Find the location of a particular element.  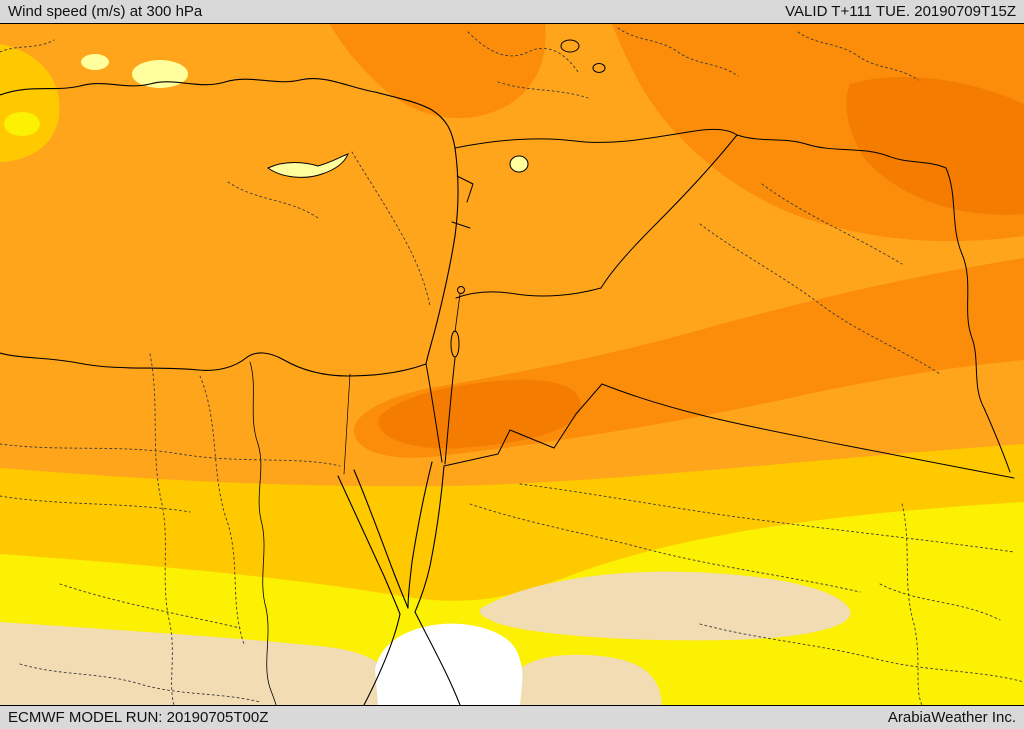

sea-of-galilee is located at coordinates (461, 290).